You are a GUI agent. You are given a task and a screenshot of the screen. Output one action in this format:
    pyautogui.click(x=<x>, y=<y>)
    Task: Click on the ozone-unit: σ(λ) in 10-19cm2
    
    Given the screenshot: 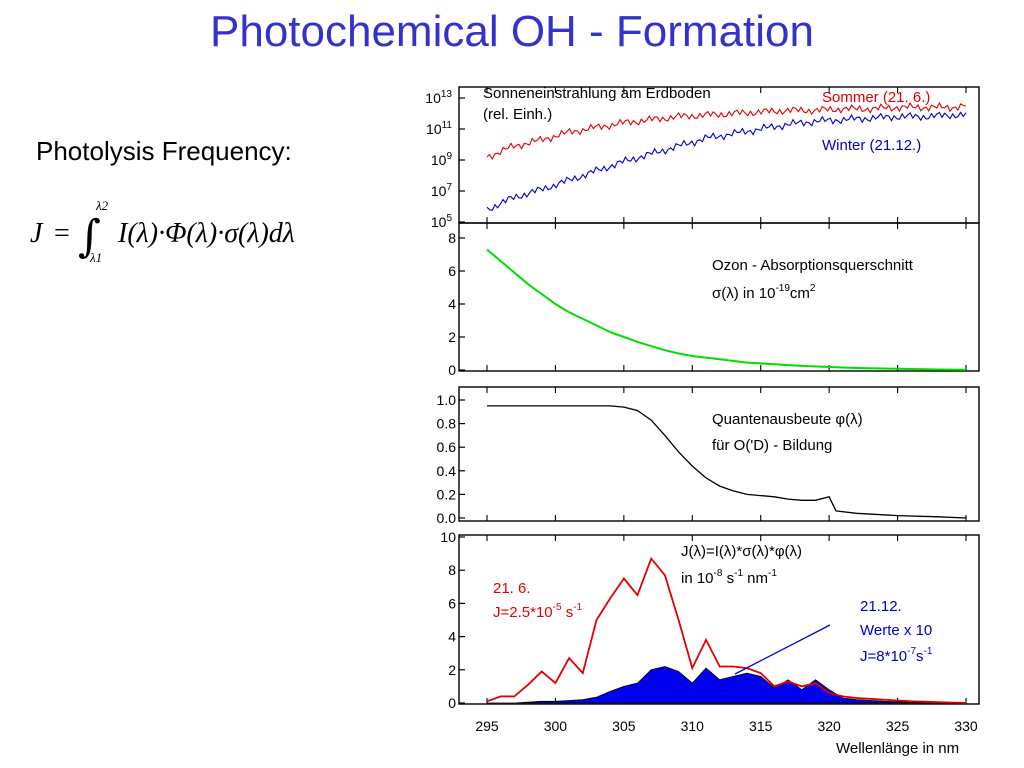 What is the action you would take?
    pyautogui.click(x=764, y=292)
    